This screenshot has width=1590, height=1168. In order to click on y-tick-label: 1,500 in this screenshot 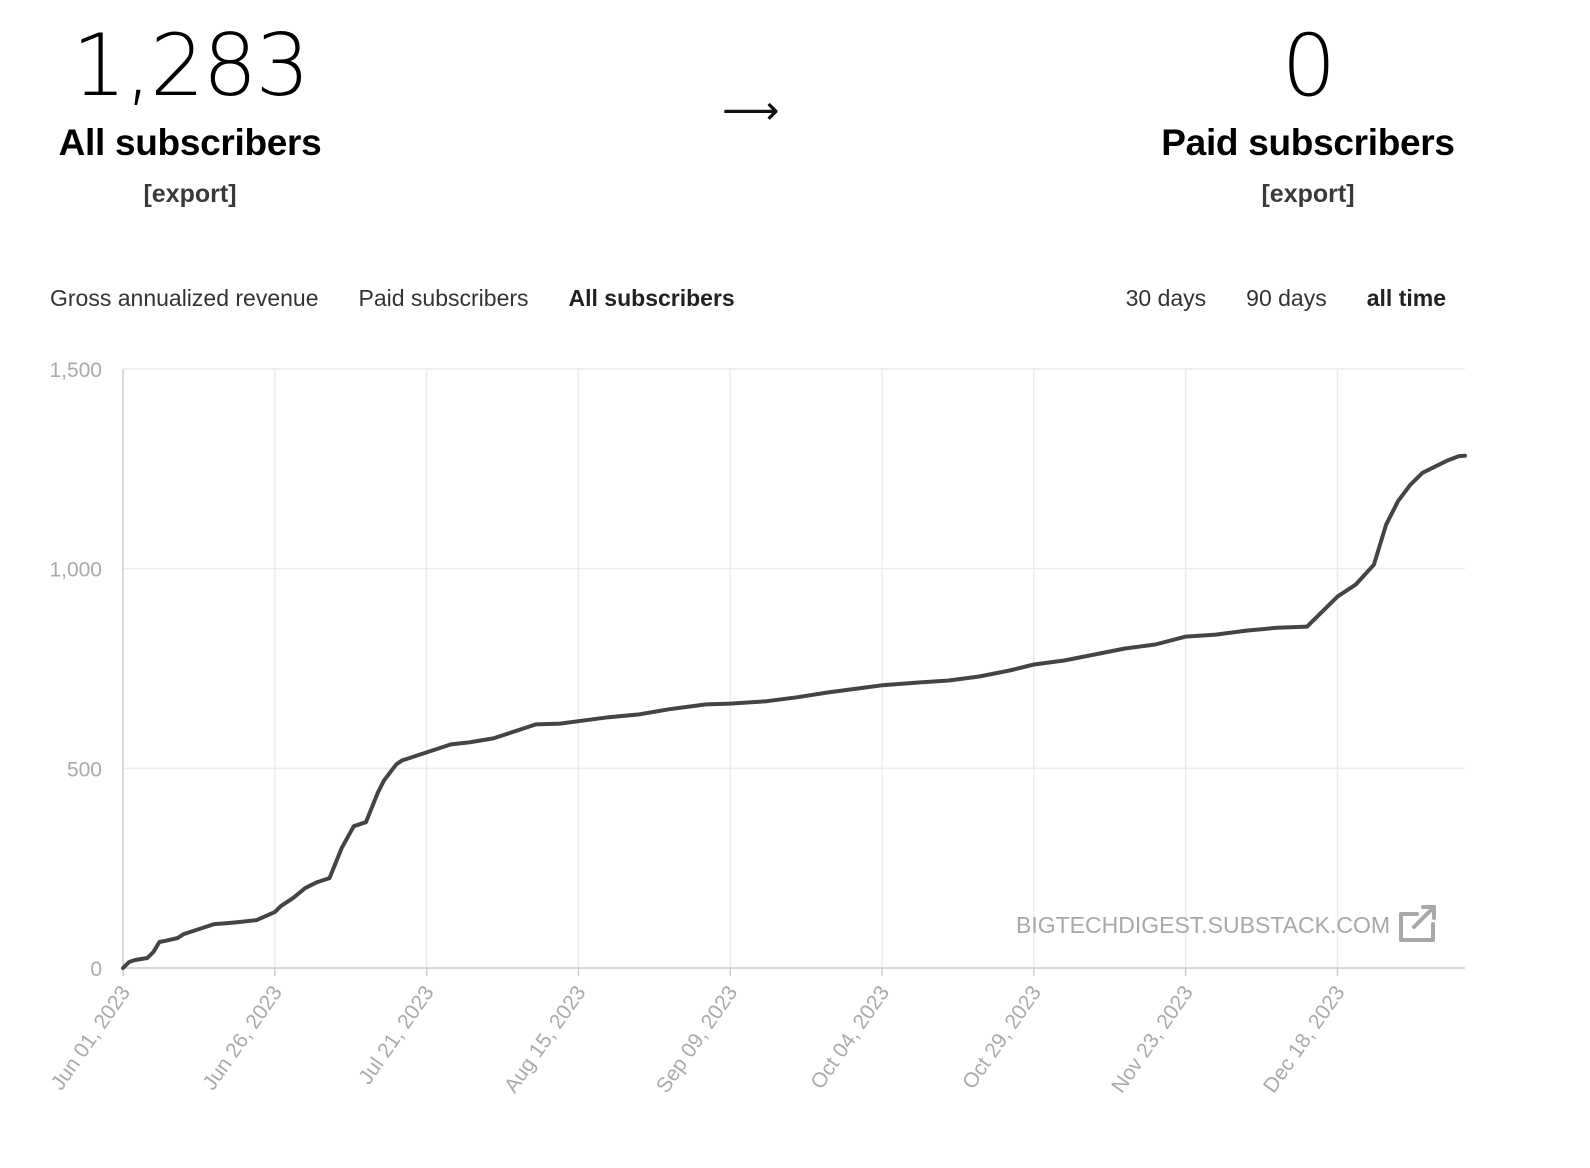, I will do `click(75, 370)`.